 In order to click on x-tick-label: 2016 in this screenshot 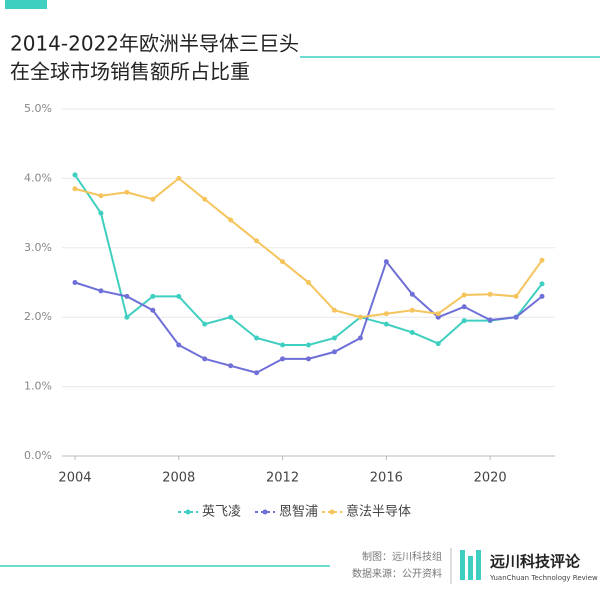, I will do `click(386, 478)`.